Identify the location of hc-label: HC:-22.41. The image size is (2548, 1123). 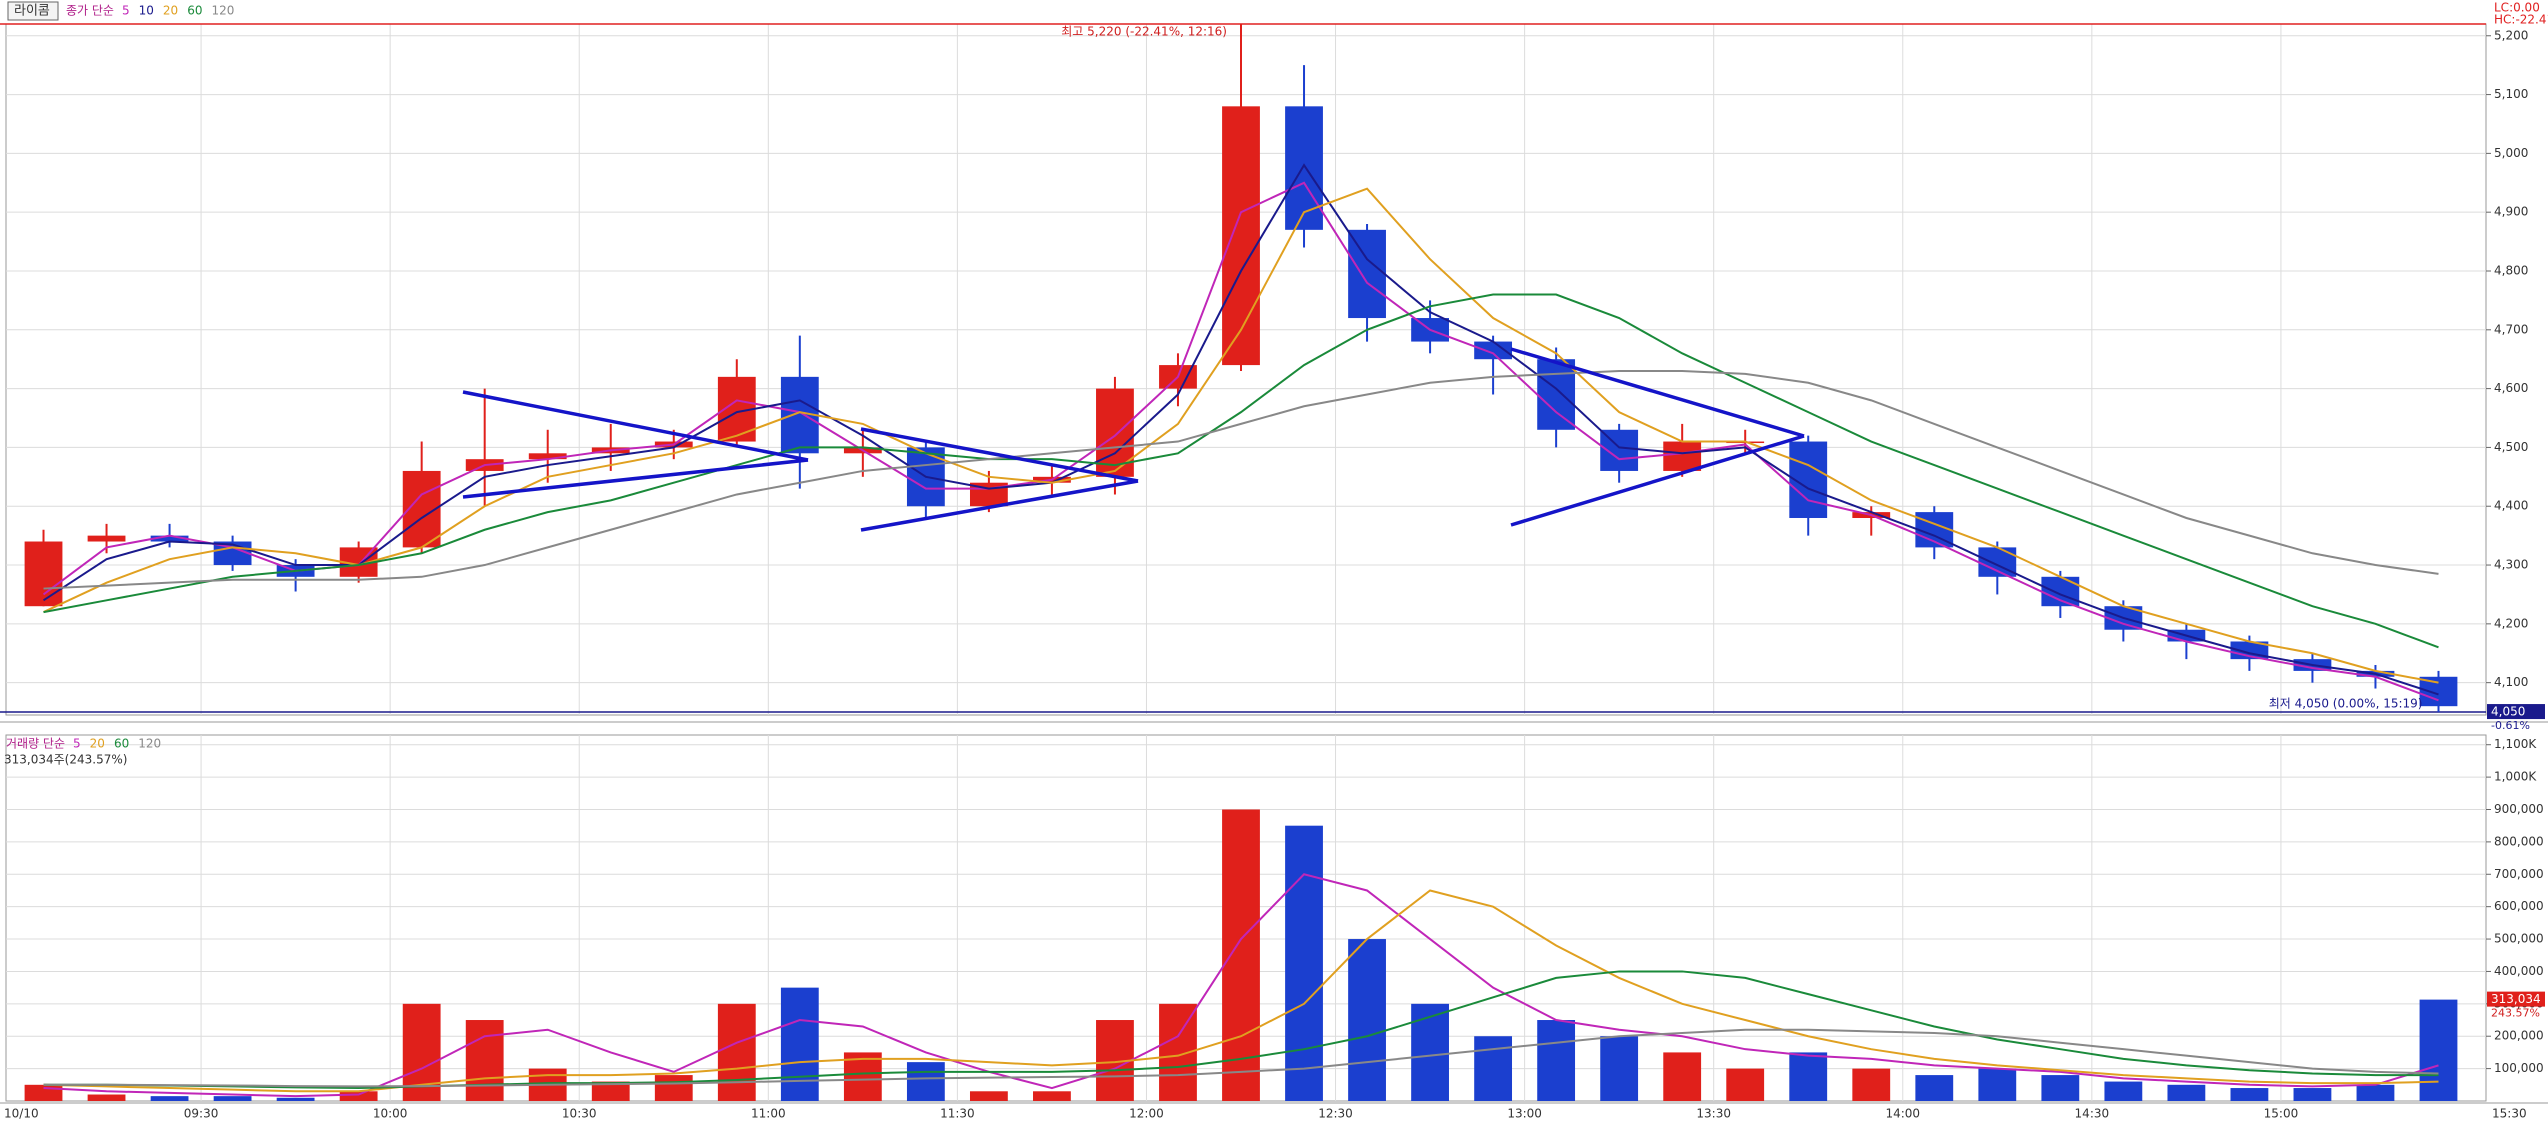
(2521, 20).